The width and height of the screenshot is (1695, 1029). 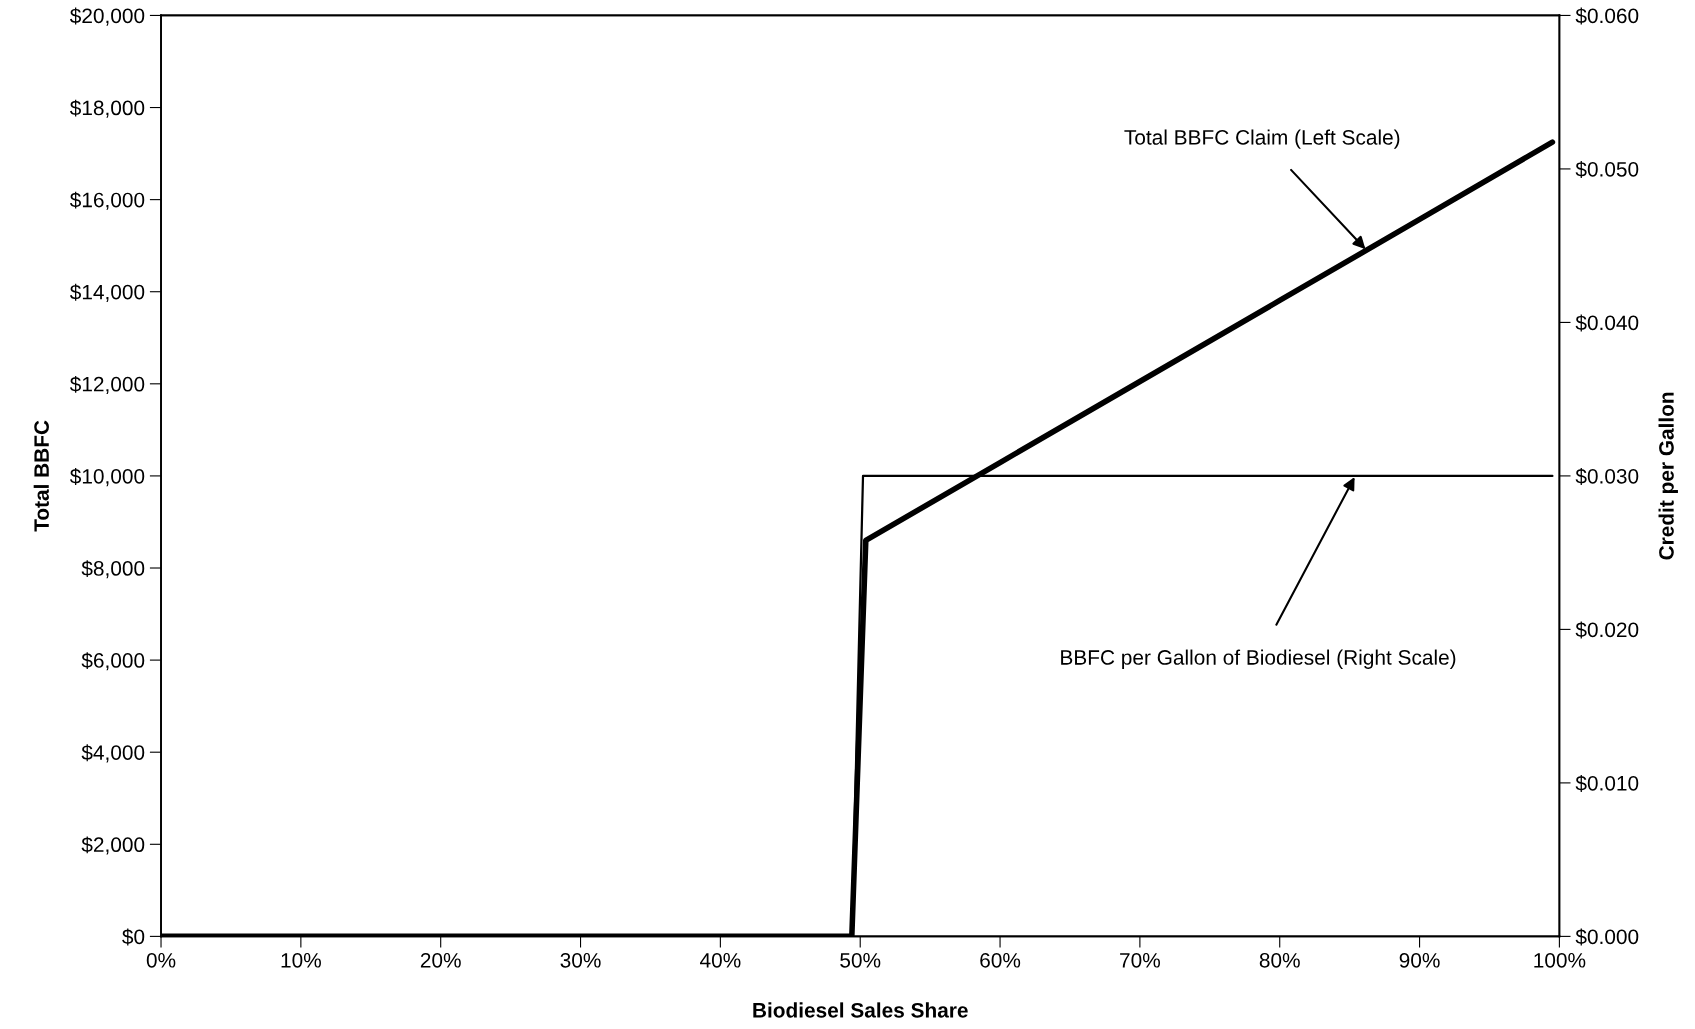 What do you see at coordinates (1607, 937) in the screenshot?
I see `y2-tick-label: $0.000` at bounding box center [1607, 937].